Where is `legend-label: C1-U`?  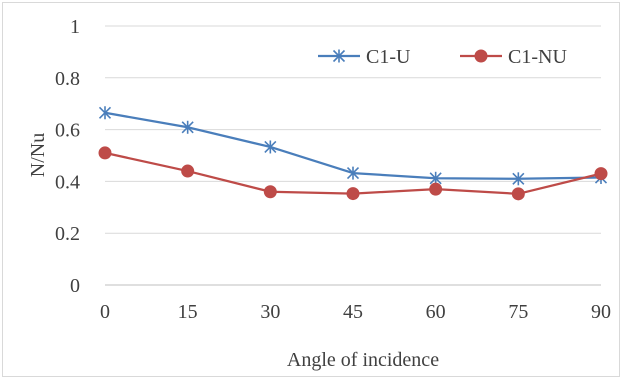 legend-label: C1-U is located at coordinates (388, 57).